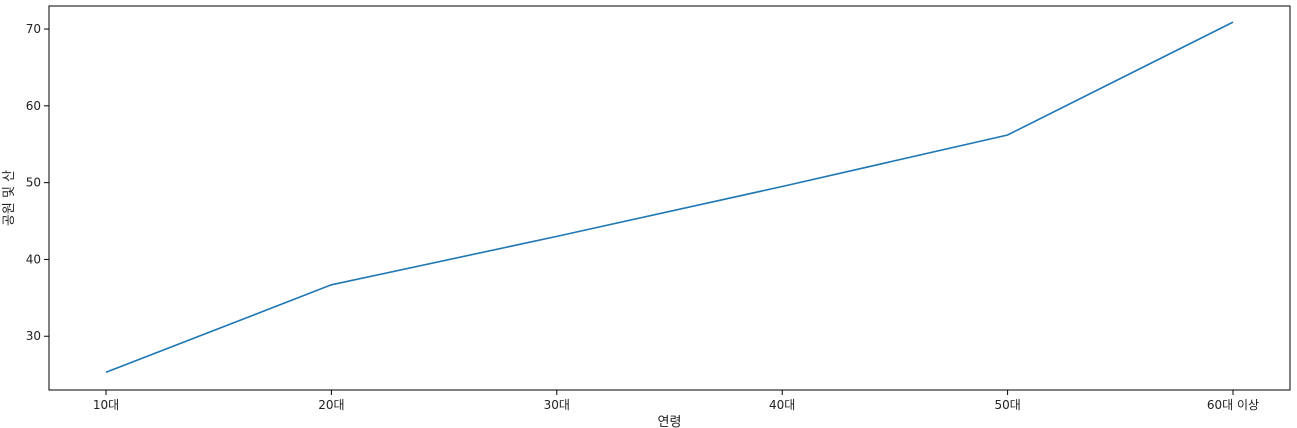 The width and height of the screenshot is (1297, 428). Describe the element at coordinates (1233, 405) in the screenshot. I see `x-tick-label: 60대 이상` at that location.